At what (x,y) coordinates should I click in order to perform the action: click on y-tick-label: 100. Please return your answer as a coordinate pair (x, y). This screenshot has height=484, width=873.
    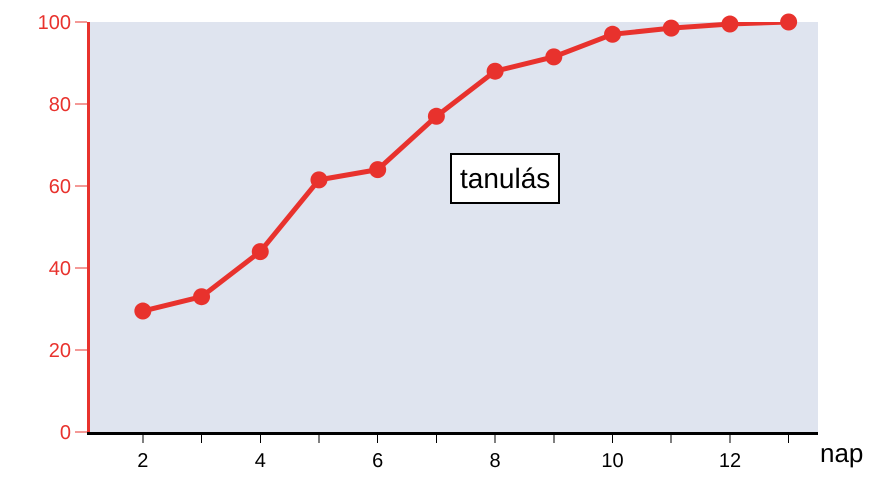
    Looking at the image, I should click on (54, 23).